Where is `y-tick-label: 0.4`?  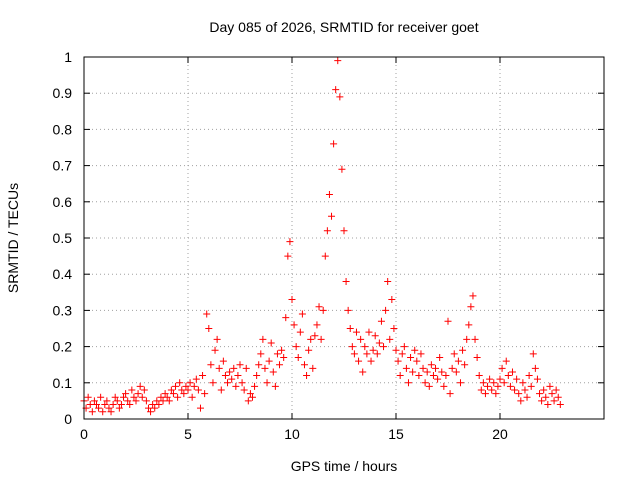 y-tick-label: 0.4 is located at coordinates (63, 274).